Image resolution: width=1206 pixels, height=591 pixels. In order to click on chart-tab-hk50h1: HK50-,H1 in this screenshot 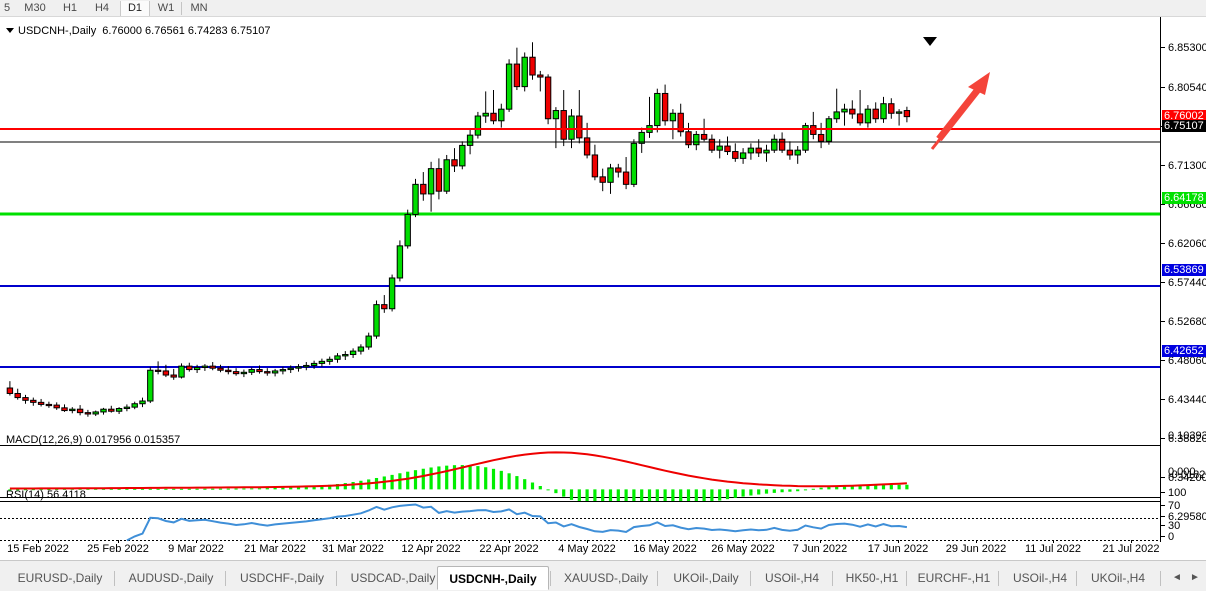, I will do `click(872, 578)`.